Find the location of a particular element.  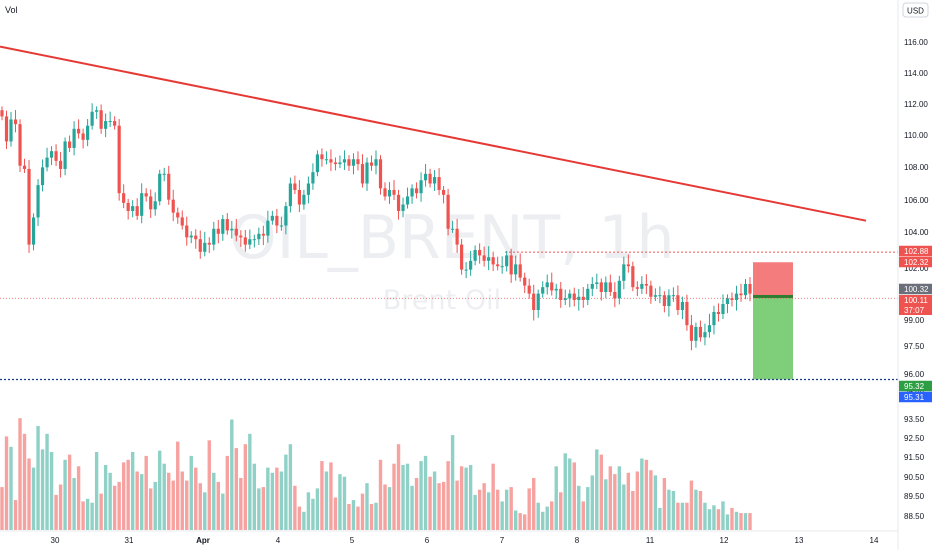

y-tick-label: 114.00 is located at coordinates (916, 73).